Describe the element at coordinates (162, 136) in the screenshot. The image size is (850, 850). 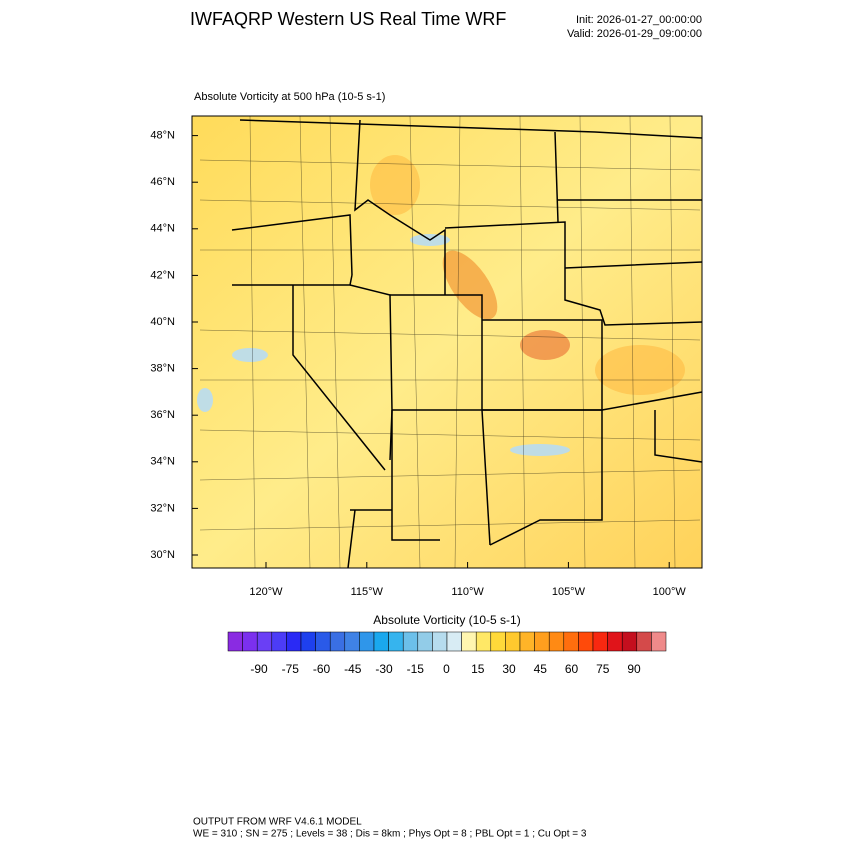
I see `lat-label: 48°N` at that location.